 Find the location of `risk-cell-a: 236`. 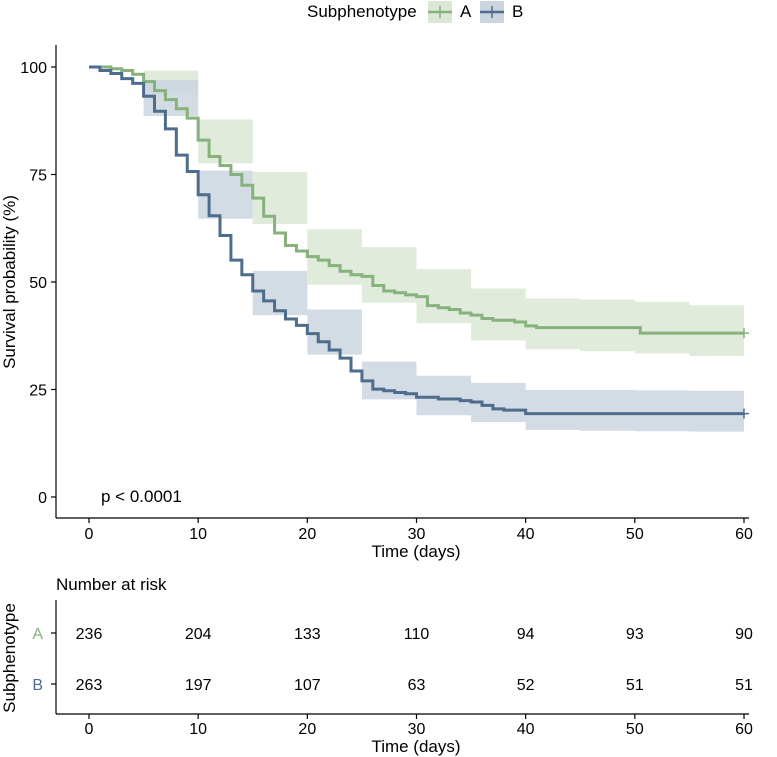

risk-cell-a: 236 is located at coordinates (89, 634).